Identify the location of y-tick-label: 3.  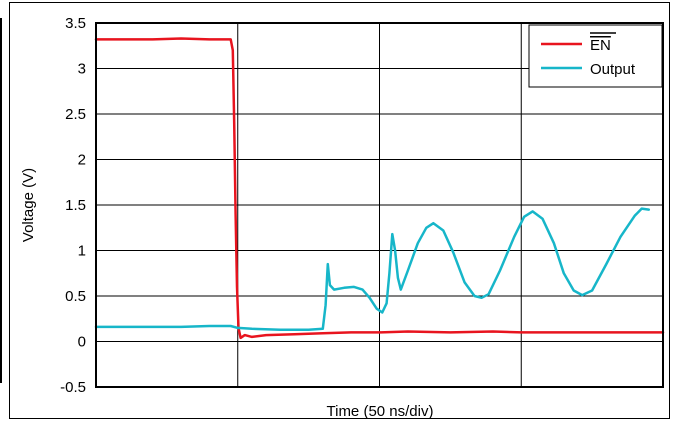
(82, 69).